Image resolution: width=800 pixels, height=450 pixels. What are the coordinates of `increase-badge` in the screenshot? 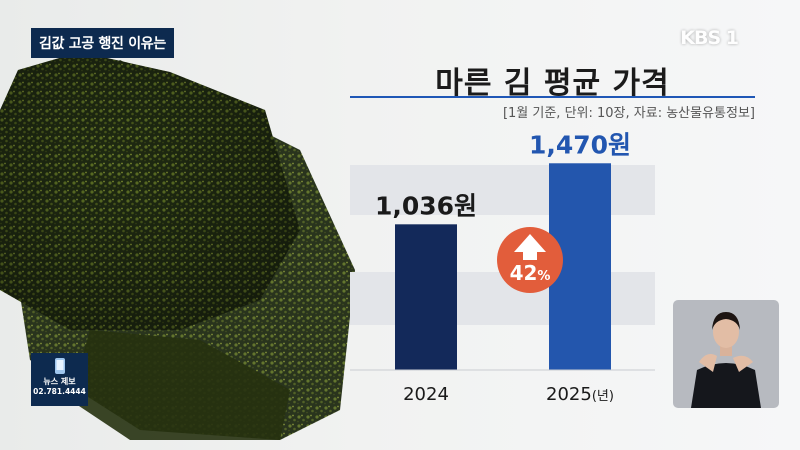 It's located at (530, 260).